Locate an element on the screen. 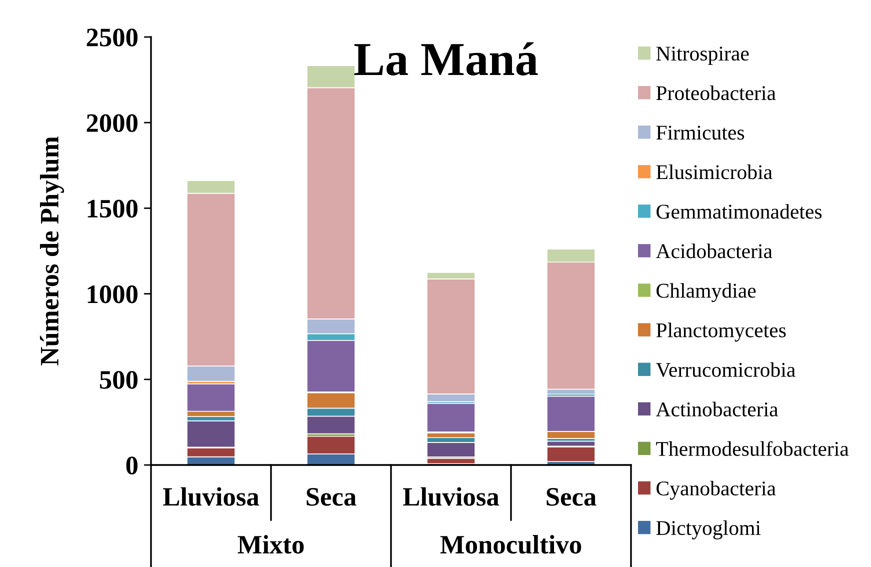 The width and height of the screenshot is (871, 567). legend-label: Gemmatimonadetes is located at coordinates (739, 211).